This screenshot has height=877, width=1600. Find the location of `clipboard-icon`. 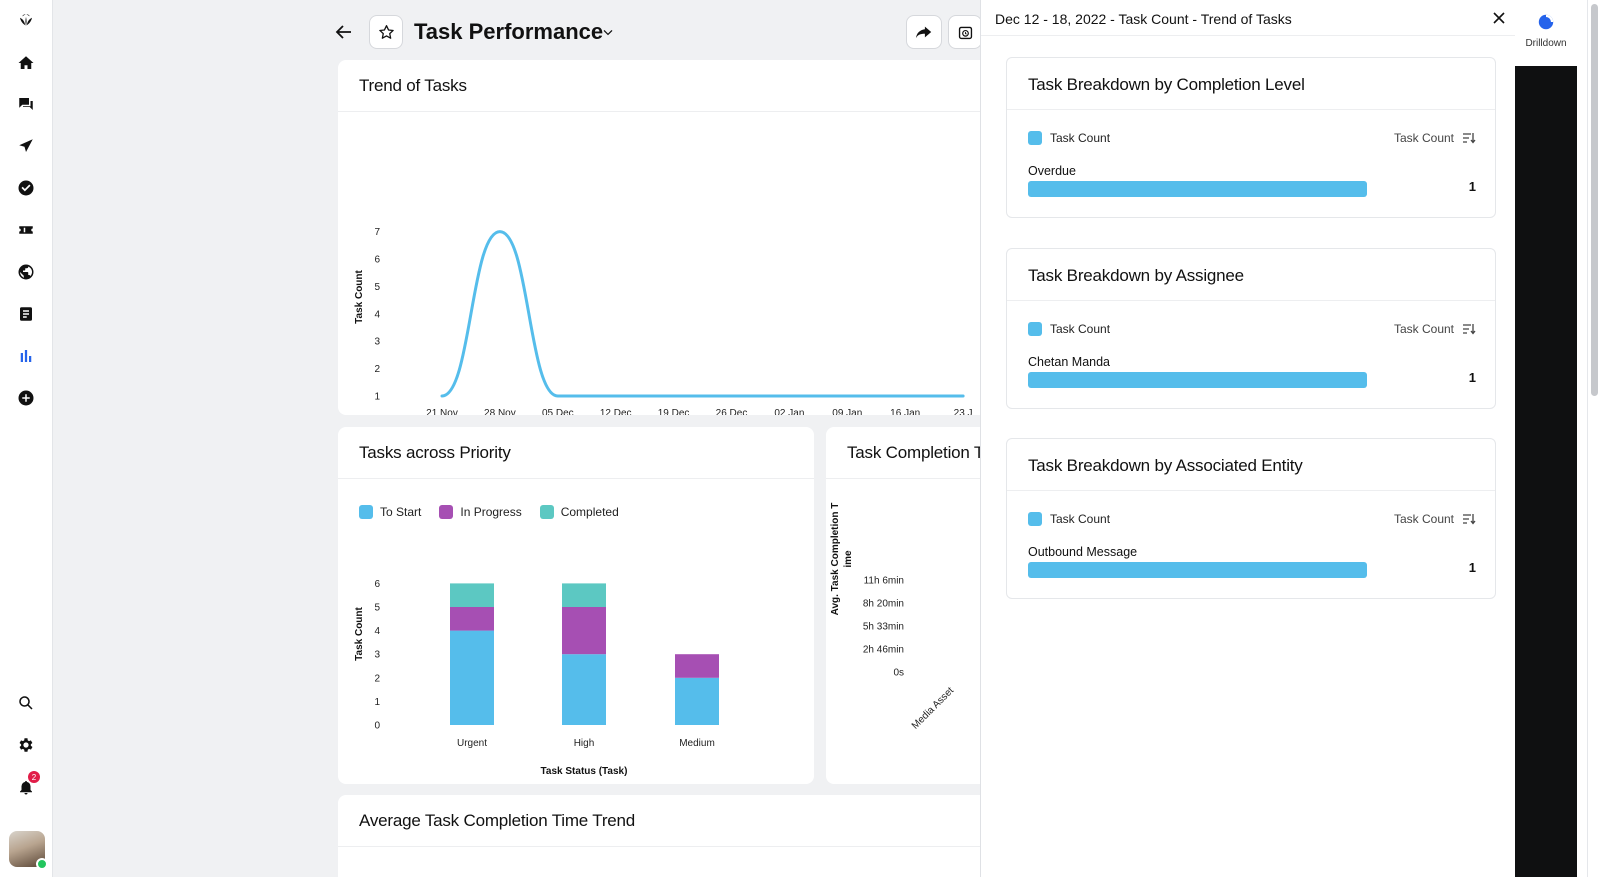

clipboard-icon is located at coordinates (26, 314).